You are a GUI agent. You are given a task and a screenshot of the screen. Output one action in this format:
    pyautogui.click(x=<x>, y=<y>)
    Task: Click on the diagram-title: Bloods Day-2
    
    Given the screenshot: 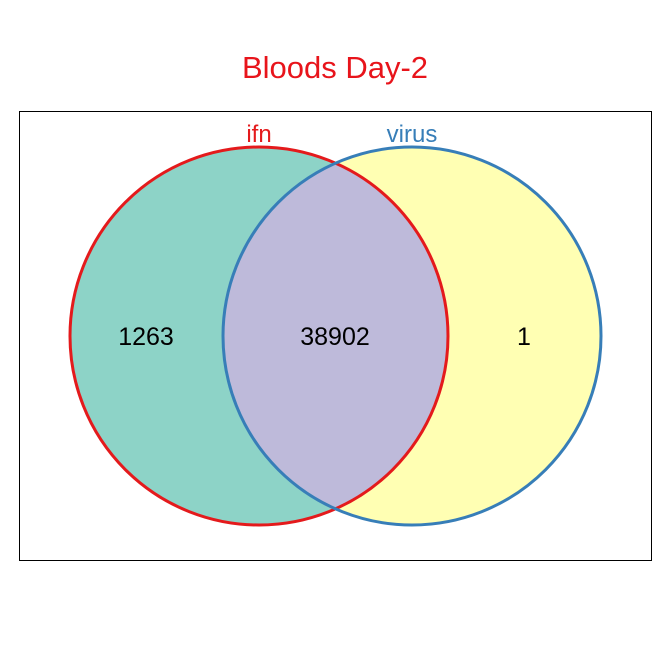 What is the action you would take?
    pyautogui.click(x=335, y=67)
    